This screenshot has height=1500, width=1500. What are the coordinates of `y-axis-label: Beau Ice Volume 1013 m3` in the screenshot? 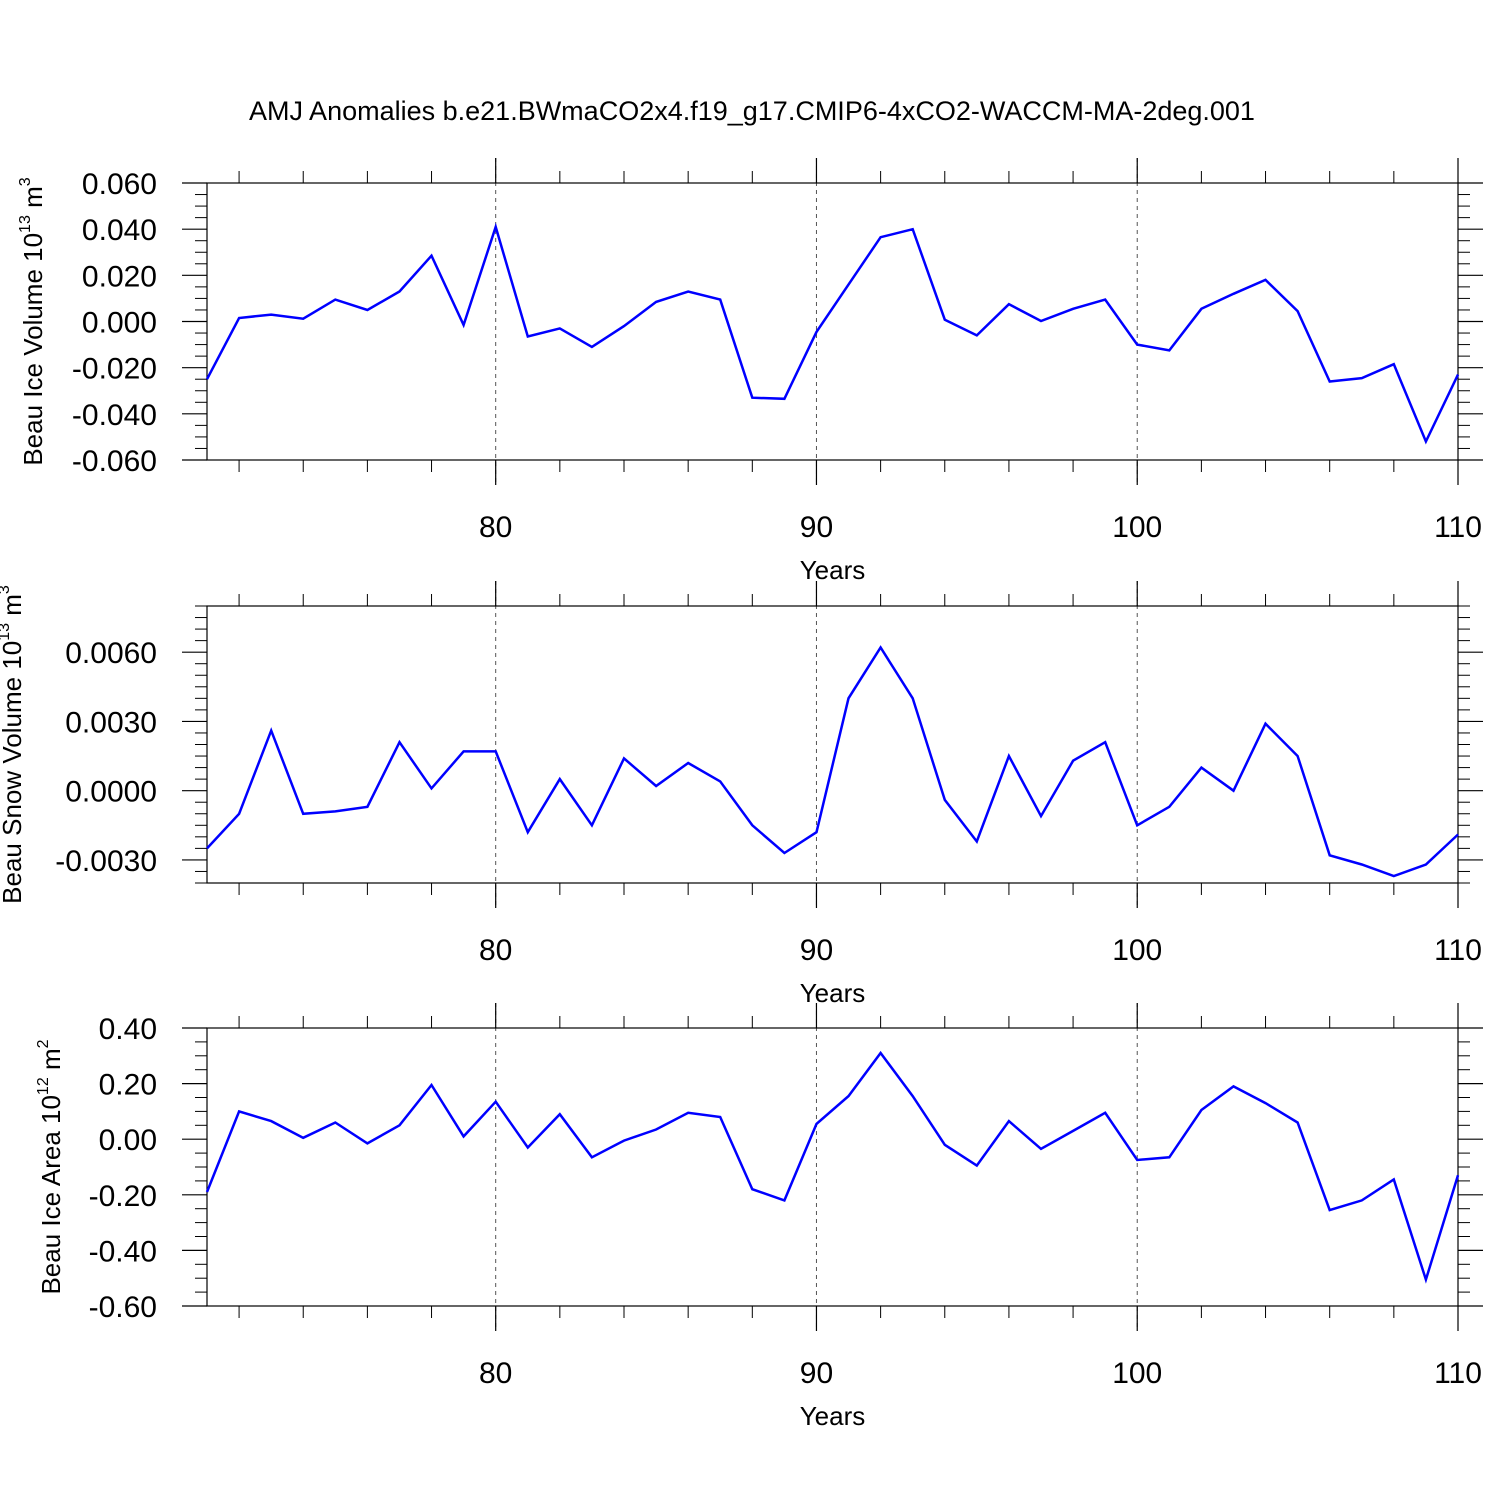 It's located at (32, 321).